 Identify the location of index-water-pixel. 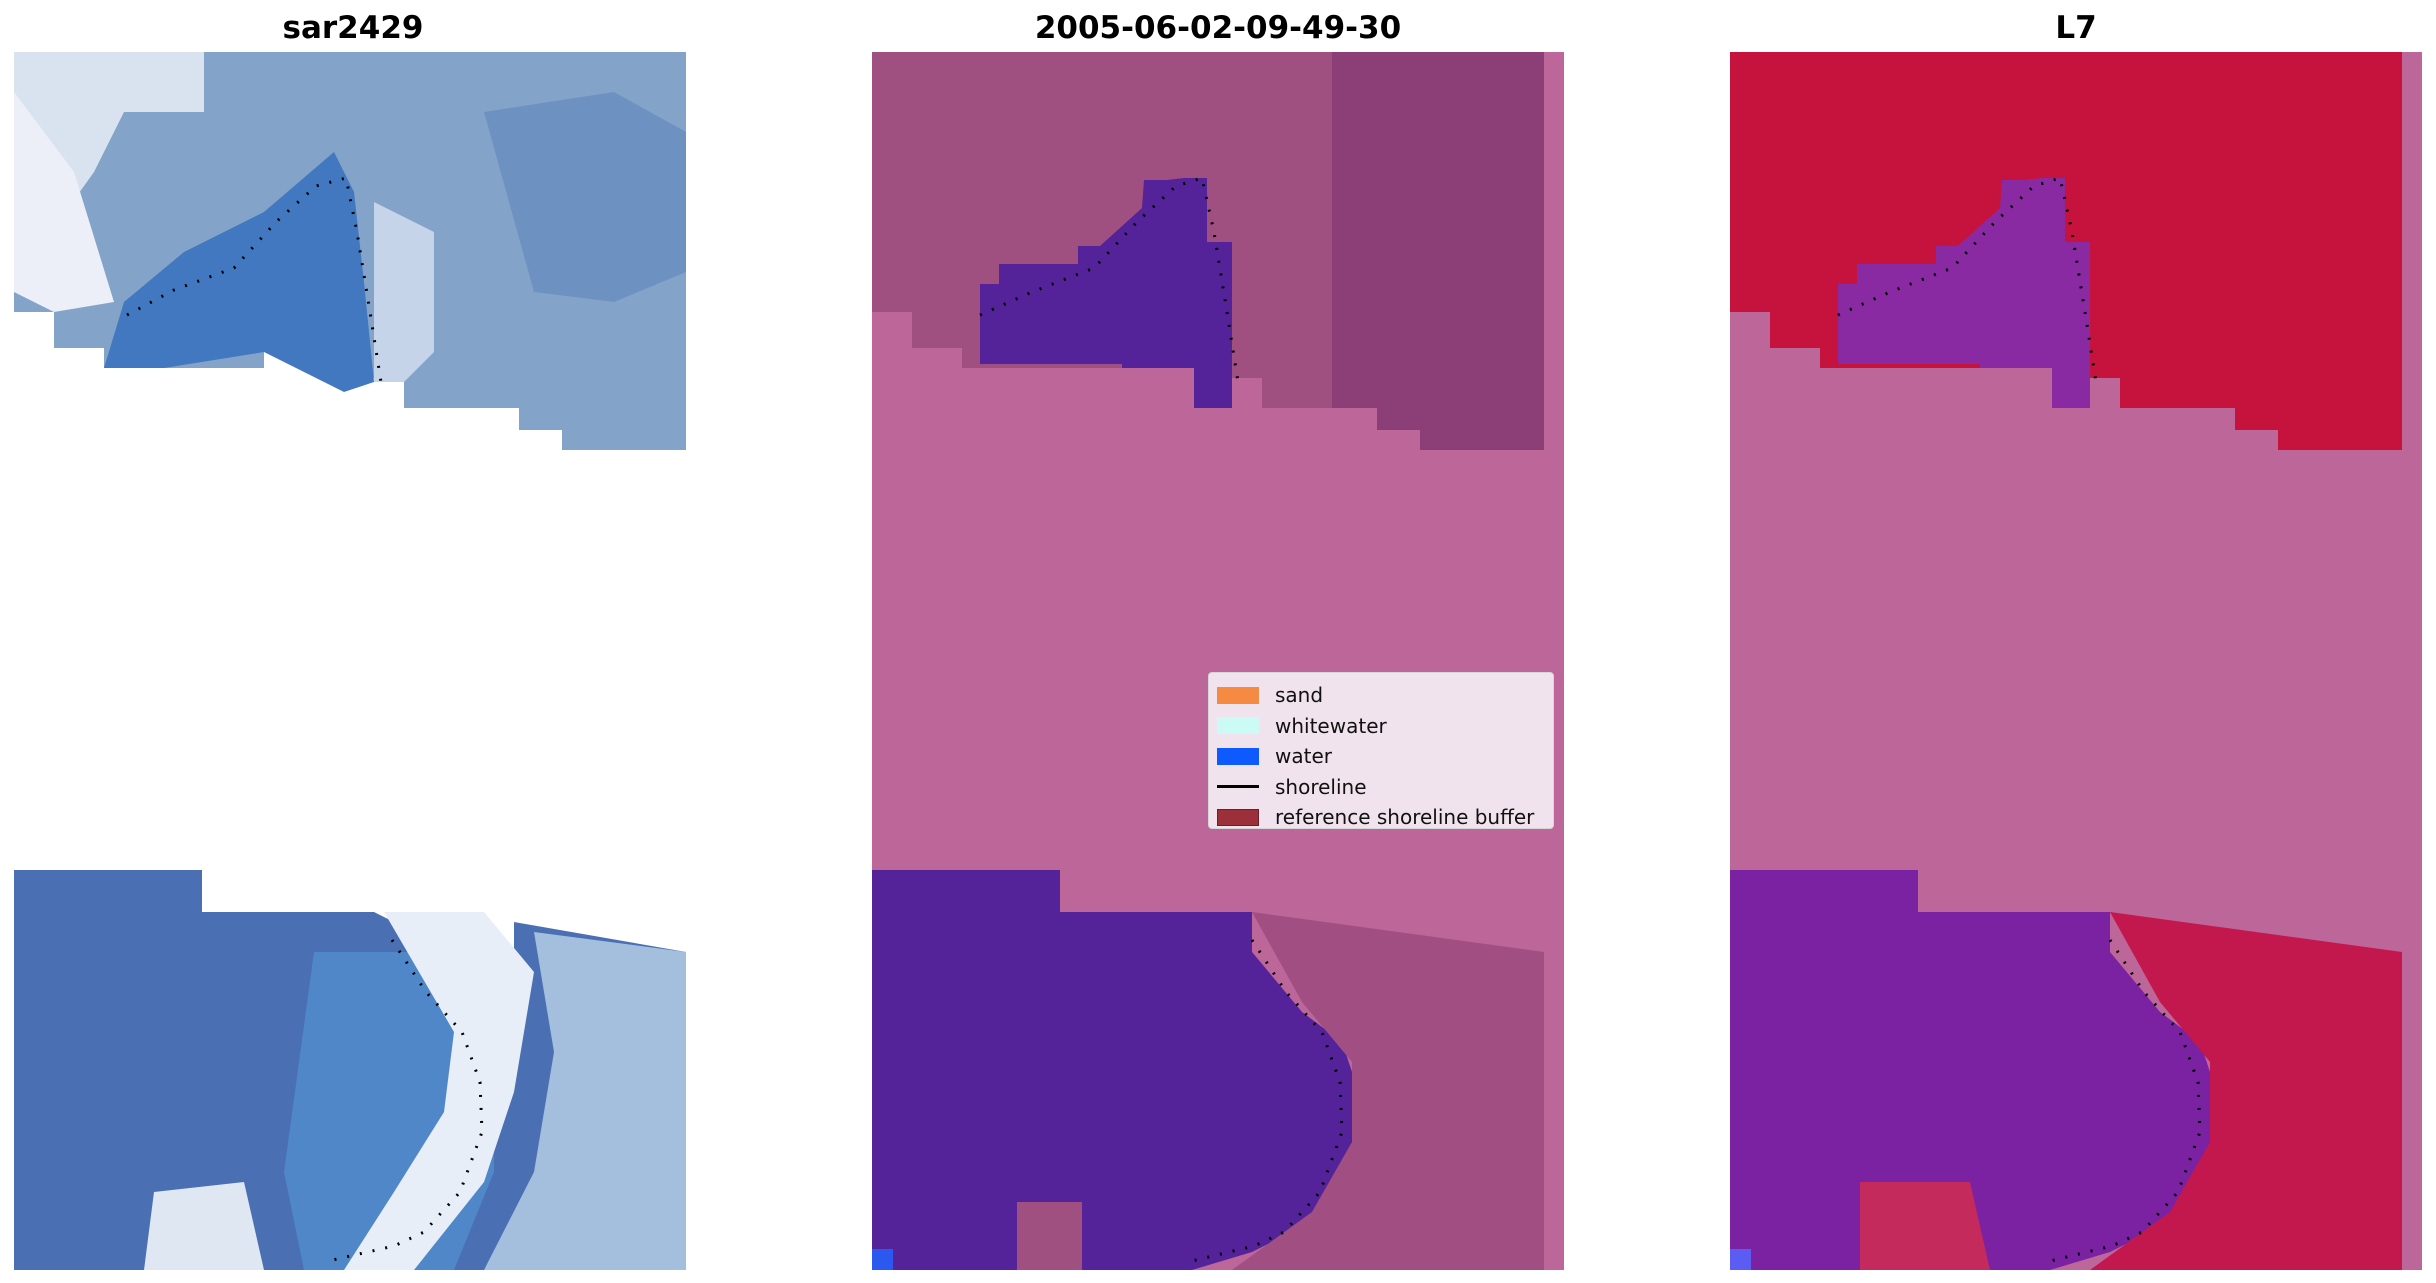
(1740, 1259).